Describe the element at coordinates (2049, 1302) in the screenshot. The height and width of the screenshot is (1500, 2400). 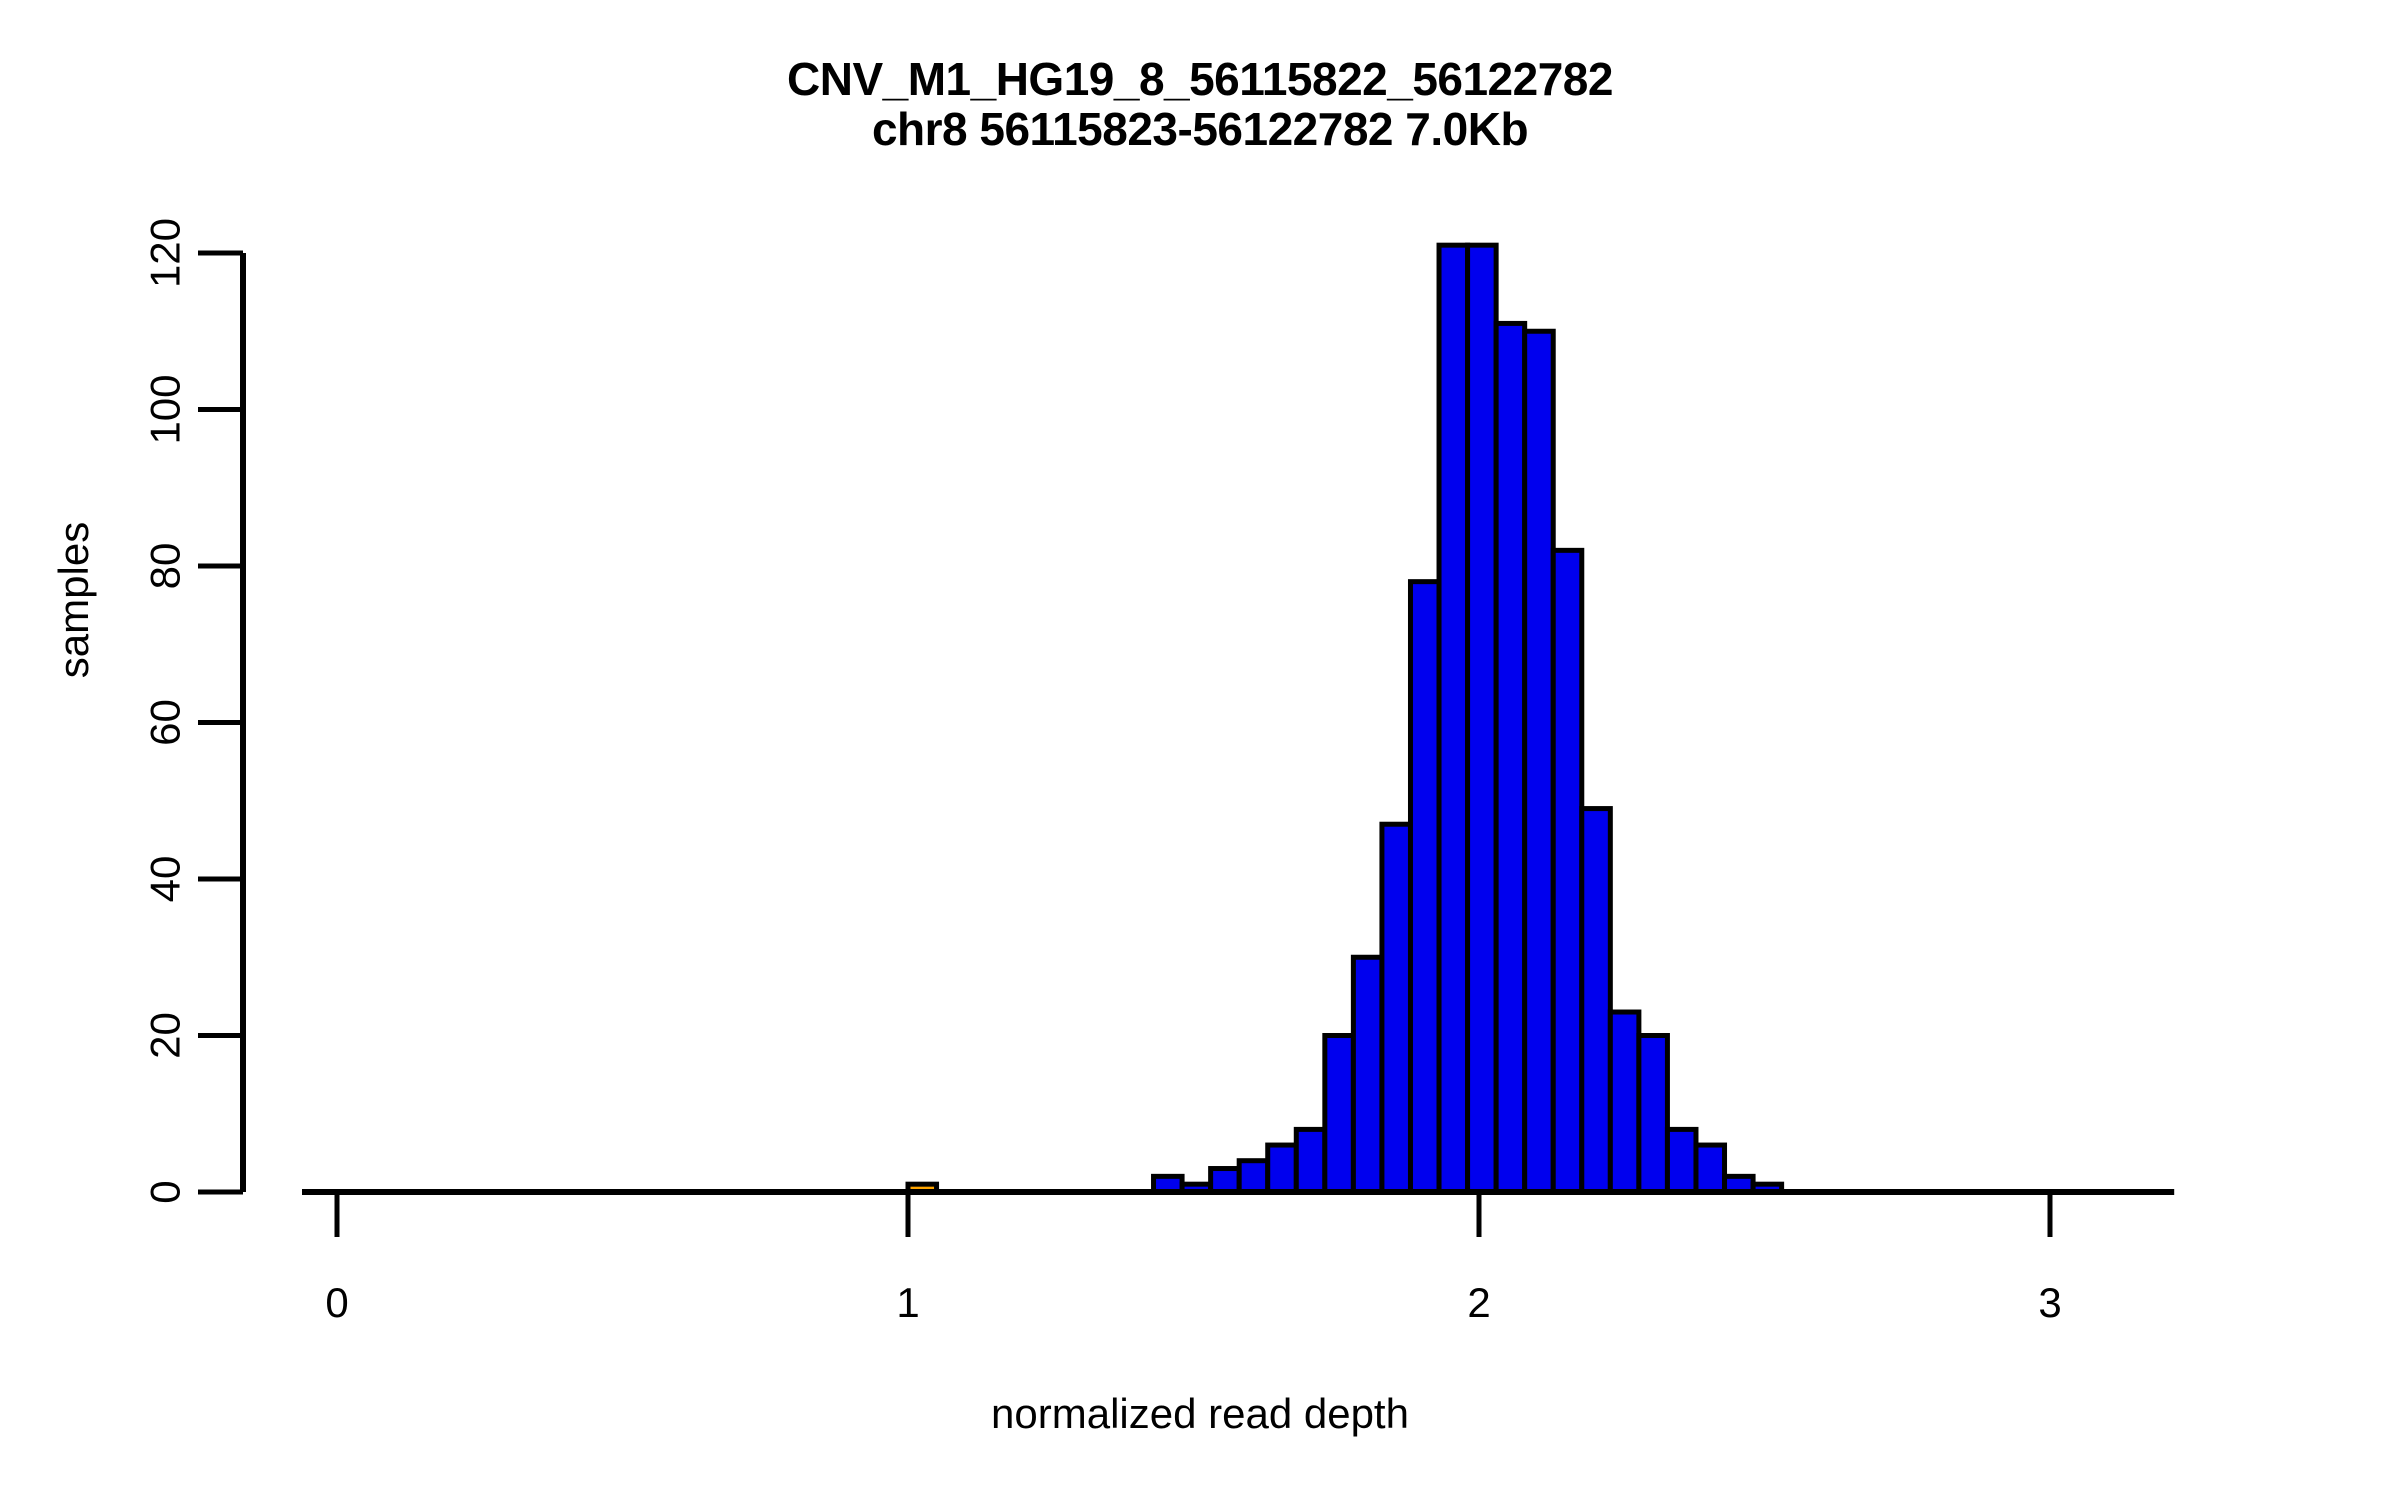
I see `x-axis-tick-label: 3` at that location.